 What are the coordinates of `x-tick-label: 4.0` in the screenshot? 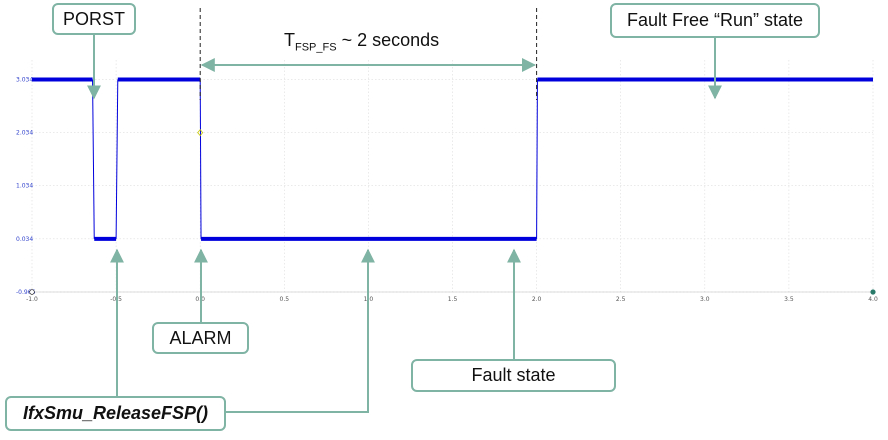 It's located at (873, 299).